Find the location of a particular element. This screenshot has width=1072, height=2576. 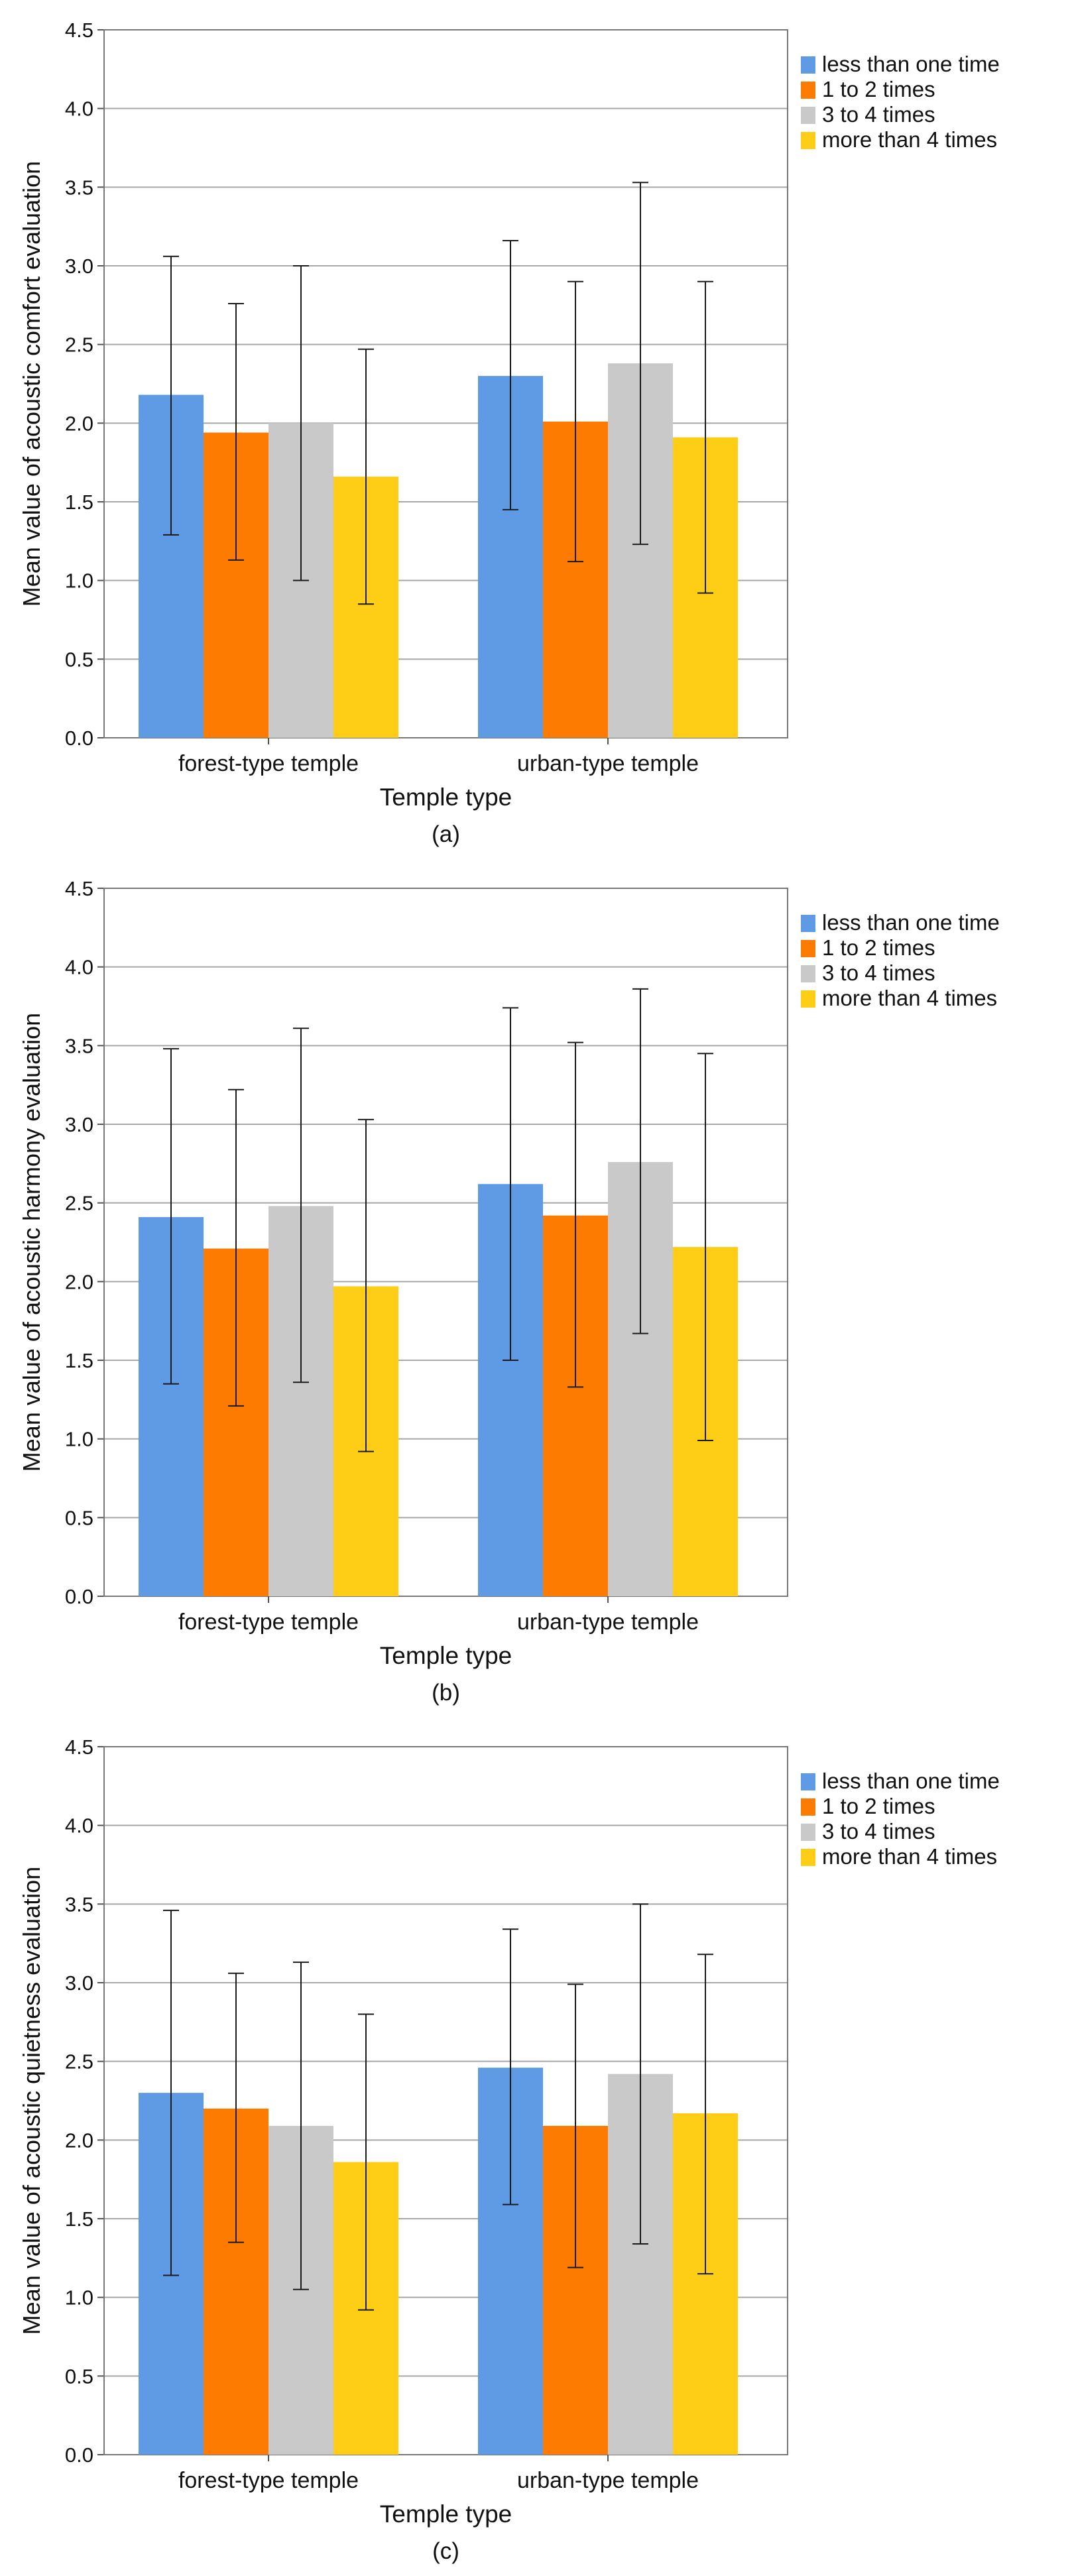

panel-label: (a) is located at coordinates (446, 834).